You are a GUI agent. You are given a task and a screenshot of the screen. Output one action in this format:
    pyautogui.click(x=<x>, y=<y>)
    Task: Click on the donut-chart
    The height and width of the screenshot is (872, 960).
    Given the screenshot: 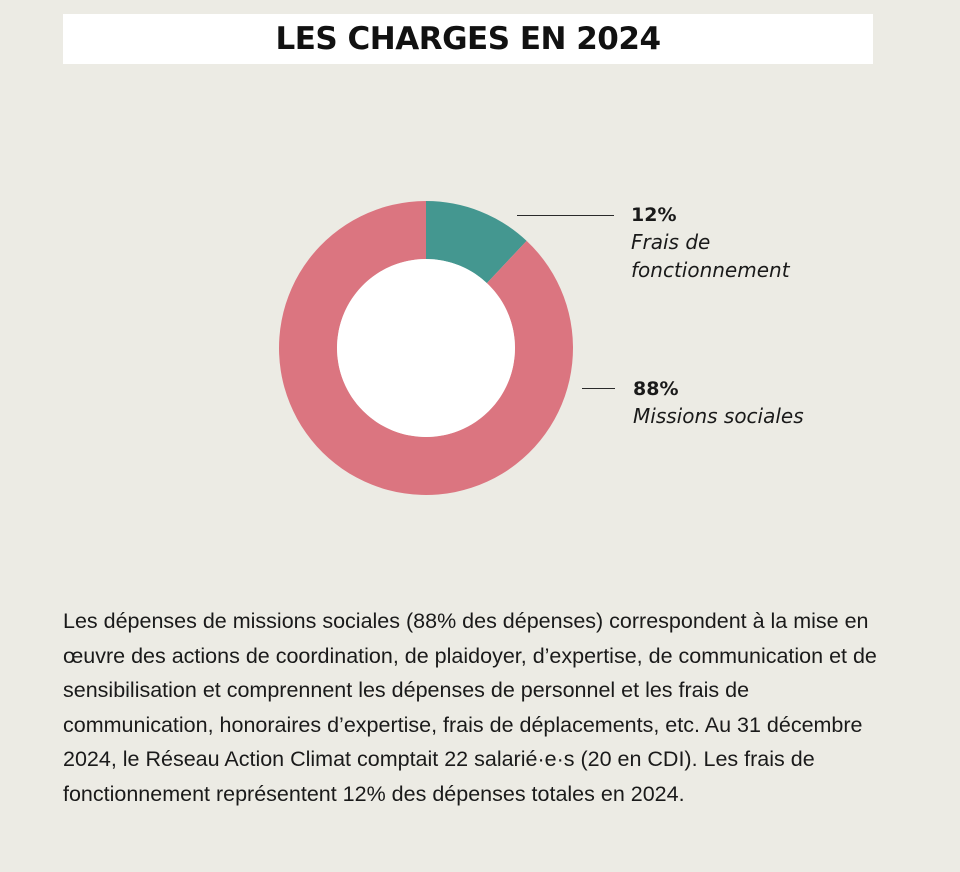 What is the action you would take?
    pyautogui.click(x=425, y=348)
    